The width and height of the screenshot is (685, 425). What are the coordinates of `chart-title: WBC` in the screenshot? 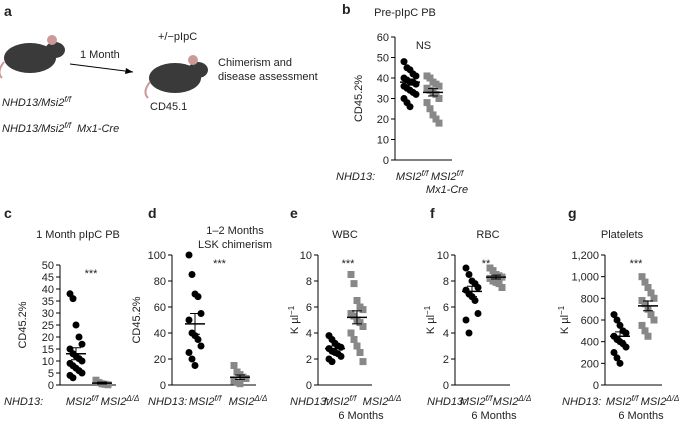 It's located at (345, 235).